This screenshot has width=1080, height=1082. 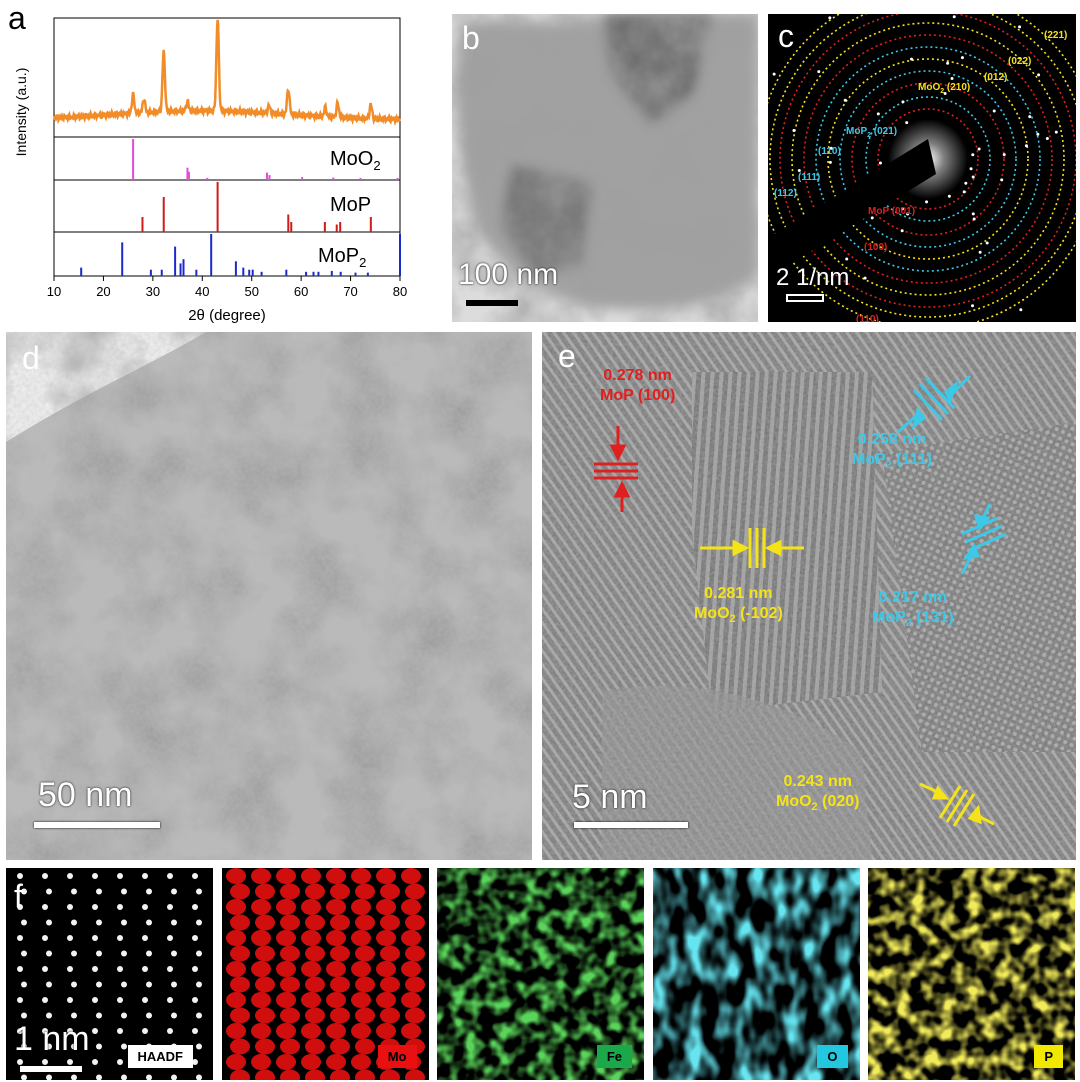 I want to click on lattice-spacing-label: 0.258 nm MoP2 (111), so click(x=892, y=452).